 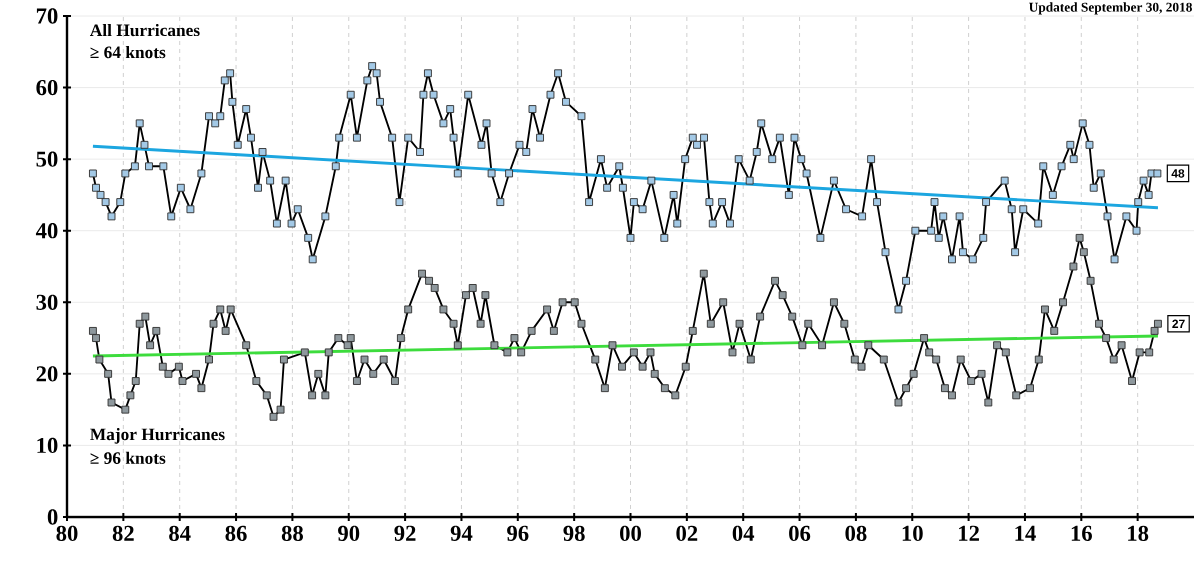 What do you see at coordinates (52, 517) in the screenshot?
I see `y-tick-label: 0` at bounding box center [52, 517].